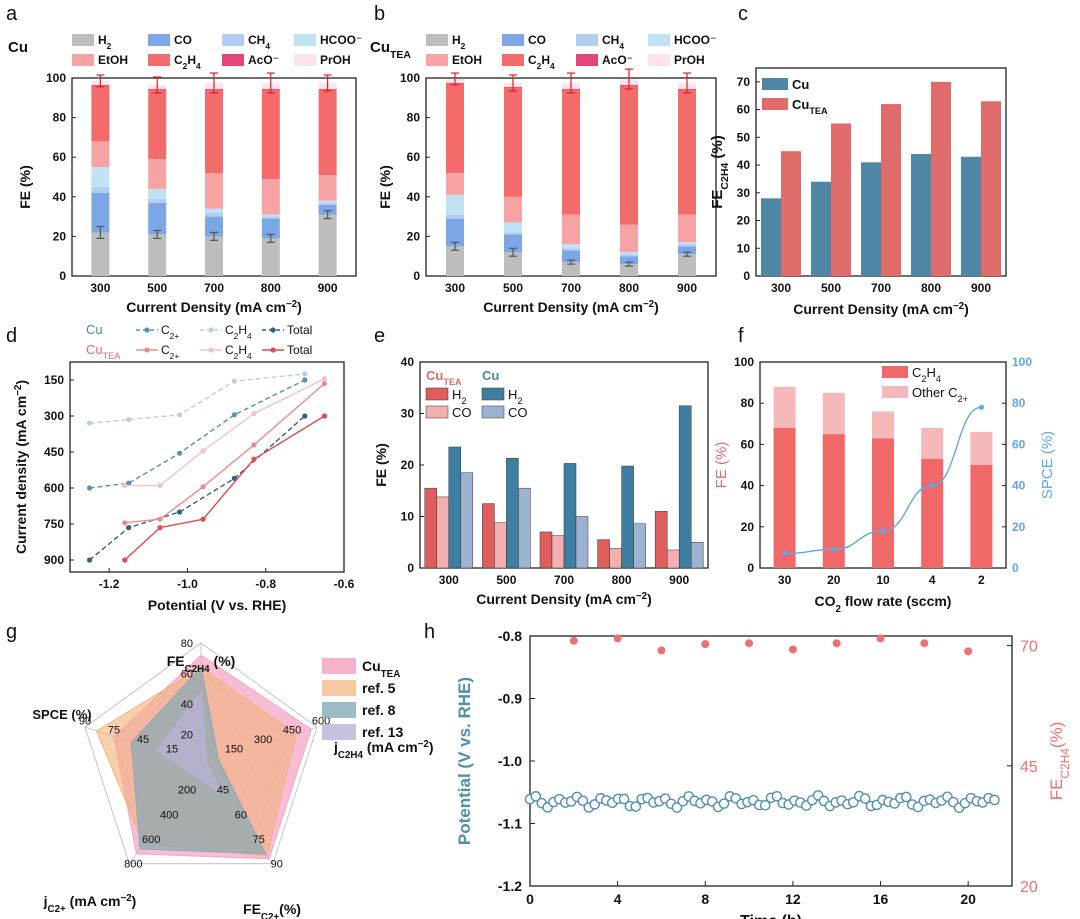 Image resolution: width=1080 pixels, height=919 pixels. Describe the element at coordinates (610, 40) in the screenshot. I see `text-part: CH` at that location.